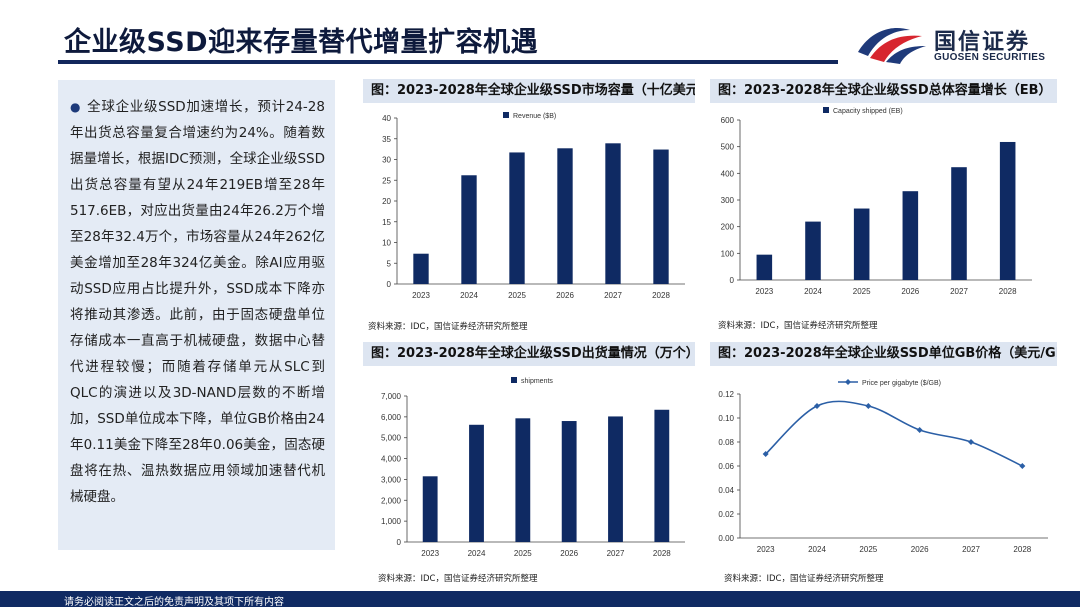 The image size is (1080, 607). I want to click on y-tick-label: 100, so click(728, 253).